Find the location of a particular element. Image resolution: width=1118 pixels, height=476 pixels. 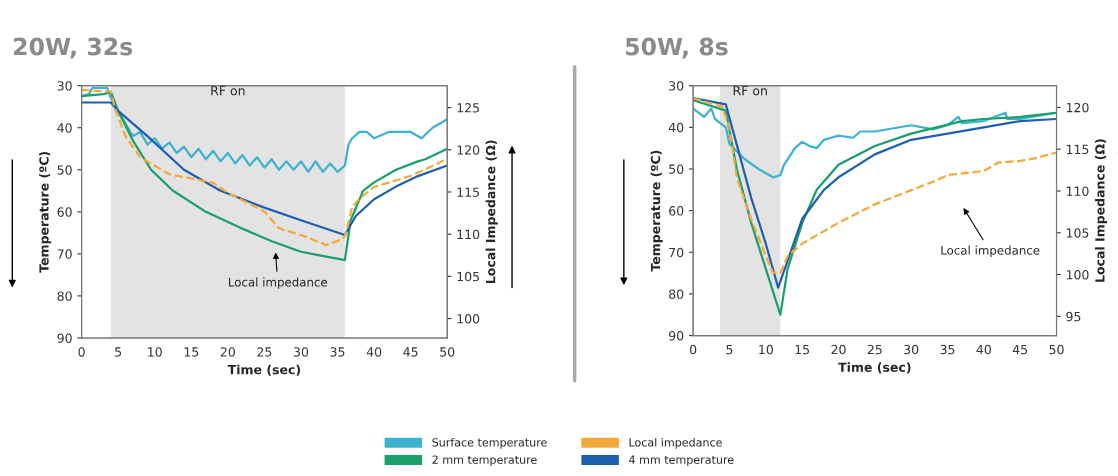

legend-label: 2 mm temperature is located at coordinates (484, 460).